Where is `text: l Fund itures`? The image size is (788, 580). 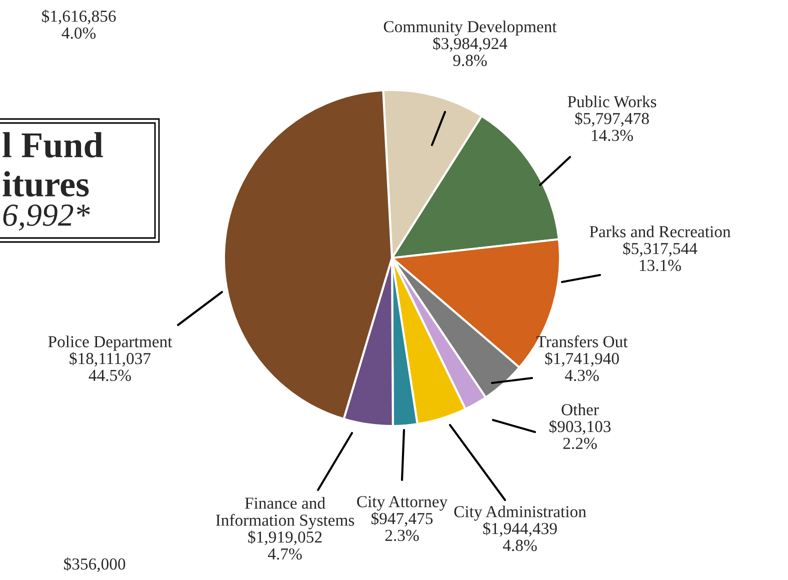
text: l Fund itures is located at coordinates (52, 164).